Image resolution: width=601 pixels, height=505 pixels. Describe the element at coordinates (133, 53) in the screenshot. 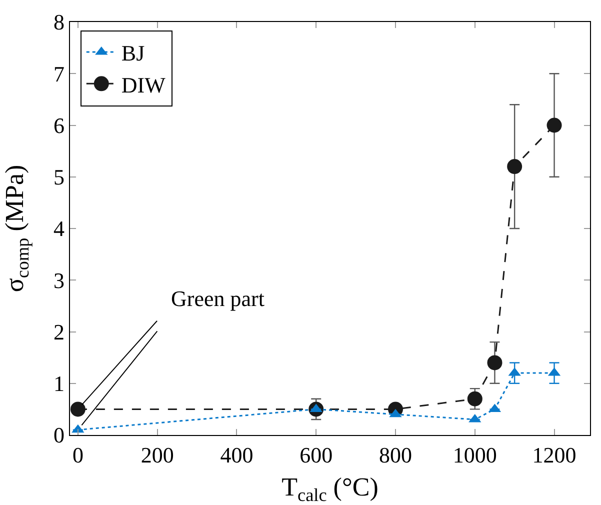

I see `legend-label: BJ` at that location.